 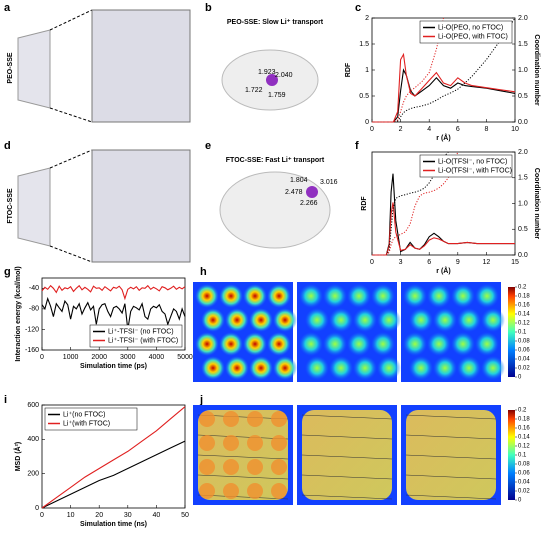 I want to click on y-tick-label: 1, so click(x=367, y=70).